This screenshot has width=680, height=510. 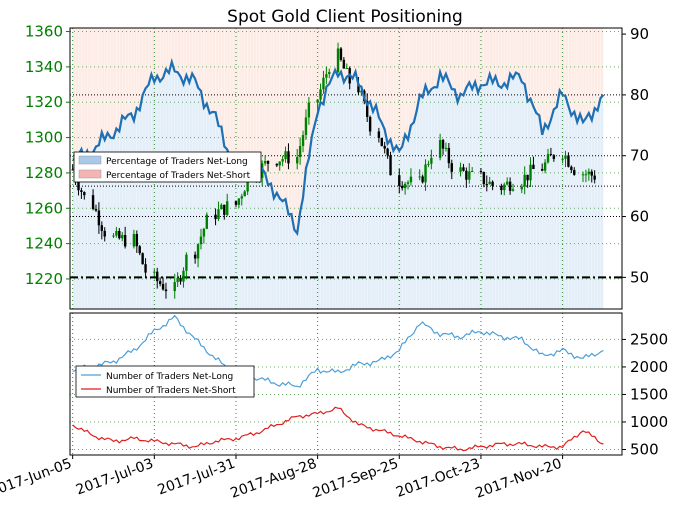 What do you see at coordinates (649, 367) in the screenshot?
I see `bottom-axis-tick-label: 2000` at bounding box center [649, 367].